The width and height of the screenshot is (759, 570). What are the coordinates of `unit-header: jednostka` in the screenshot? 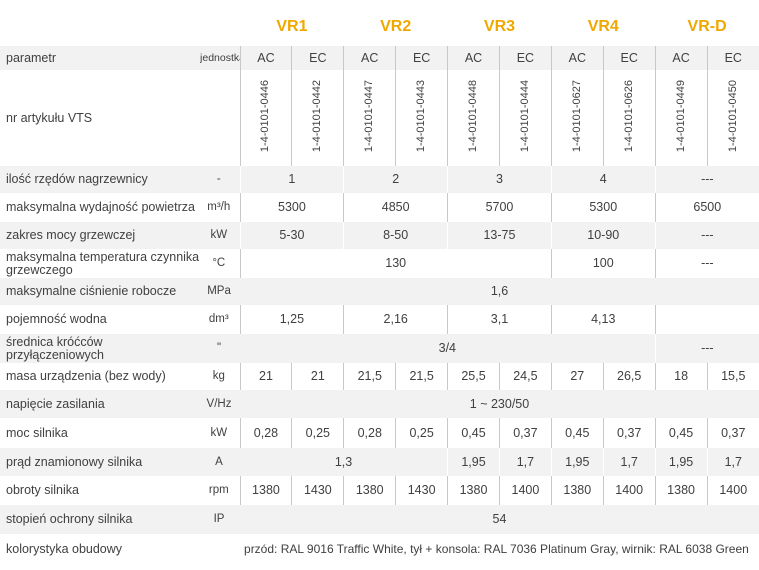 It's located at (220, 58).